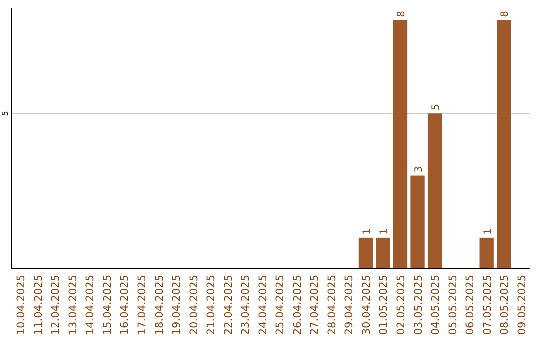 The image size is (540, 340). I want to click on x-tick-label: 04.05.2025, so click(436, 305).